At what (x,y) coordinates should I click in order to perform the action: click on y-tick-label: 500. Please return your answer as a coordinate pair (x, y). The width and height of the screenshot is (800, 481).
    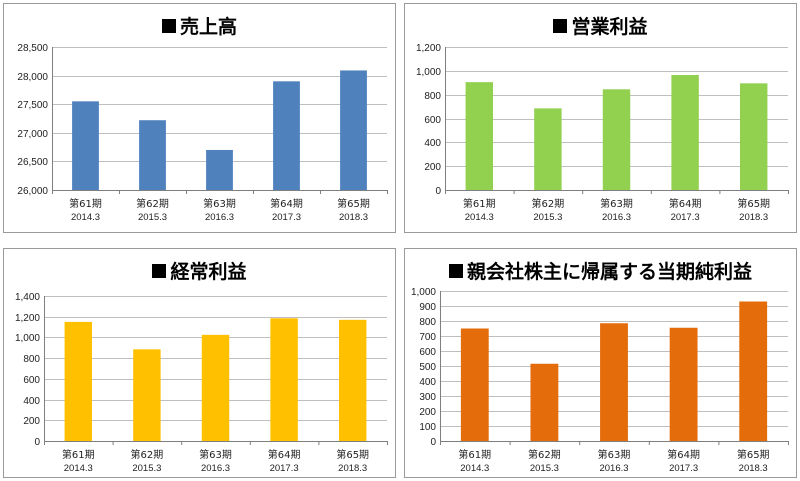
    Looking at the image, I should click on (427, 367).